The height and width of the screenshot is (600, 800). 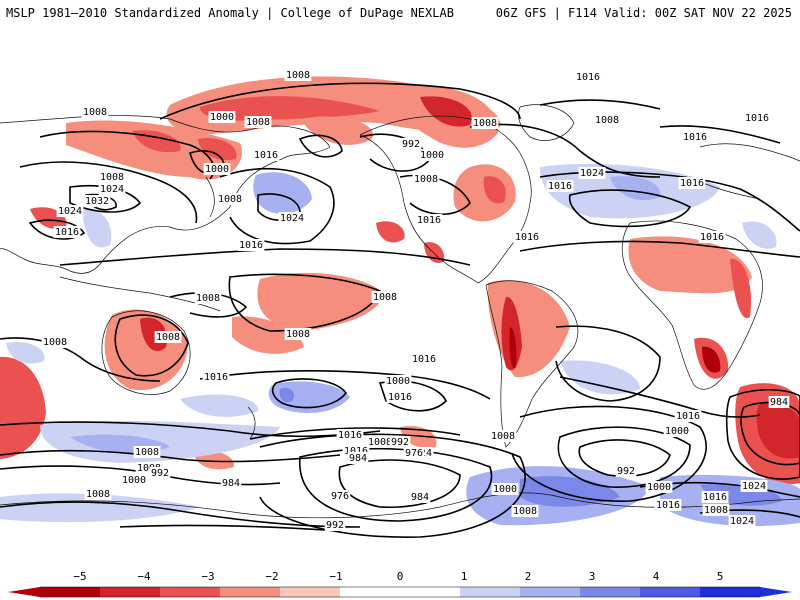 I want to click on colorbar-tick-label: 3, so click(x=592, y=576).